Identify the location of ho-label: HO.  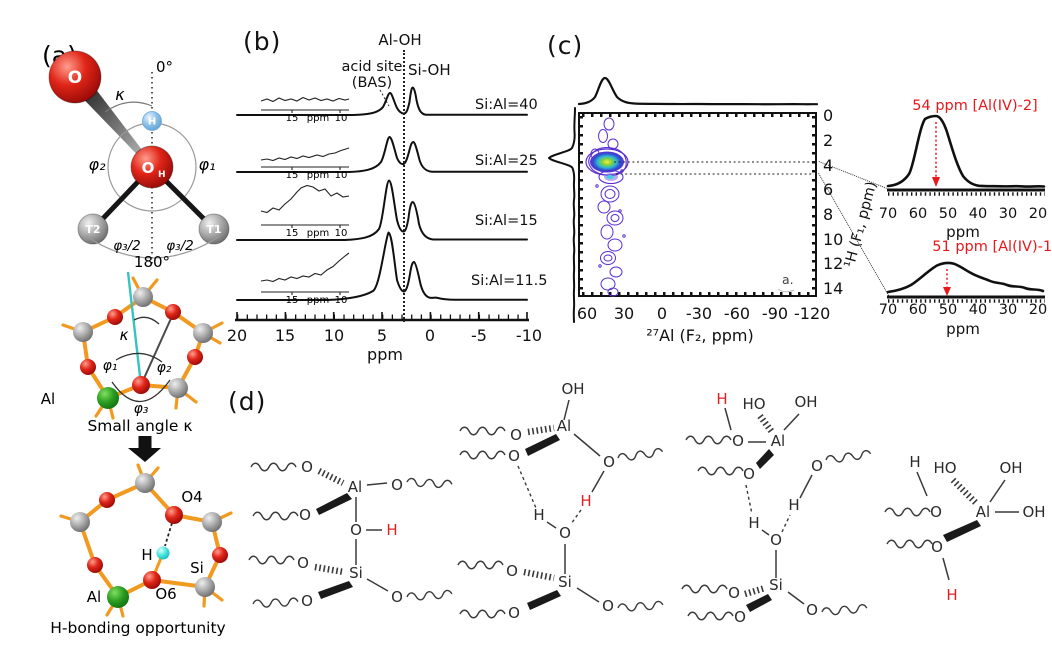
(944, 468).